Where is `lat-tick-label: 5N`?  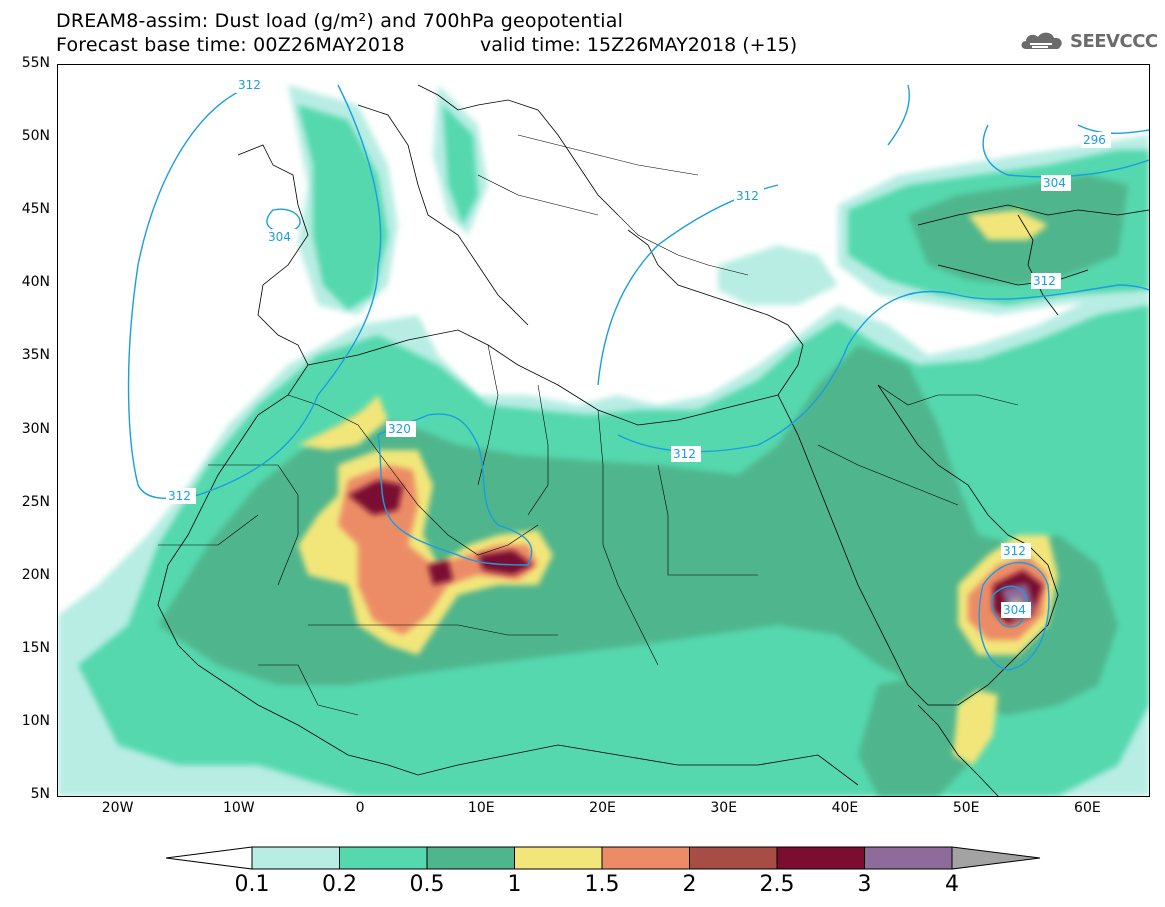
lat-tick-label: 5N is located at coordinates (40, 794).